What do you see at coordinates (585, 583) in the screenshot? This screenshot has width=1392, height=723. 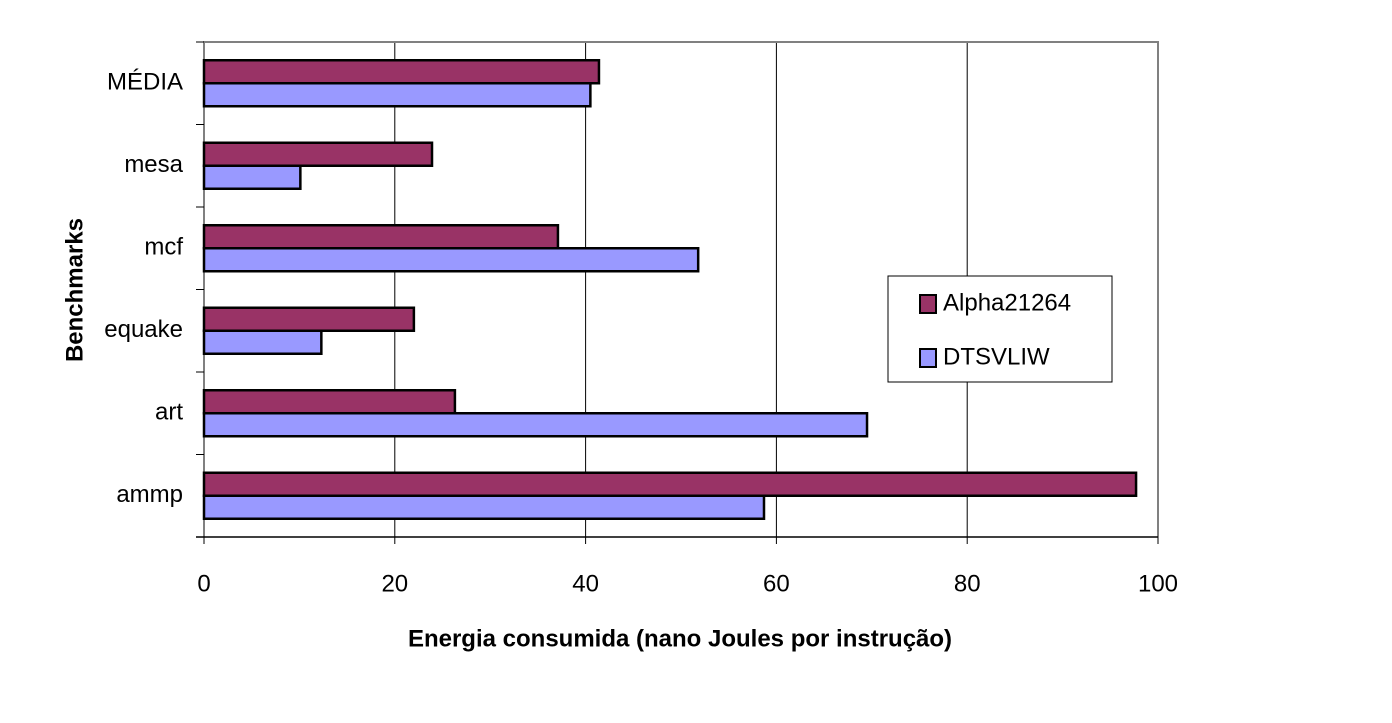 I see `x-tick-label: 40` at bounding box center [585, 583].